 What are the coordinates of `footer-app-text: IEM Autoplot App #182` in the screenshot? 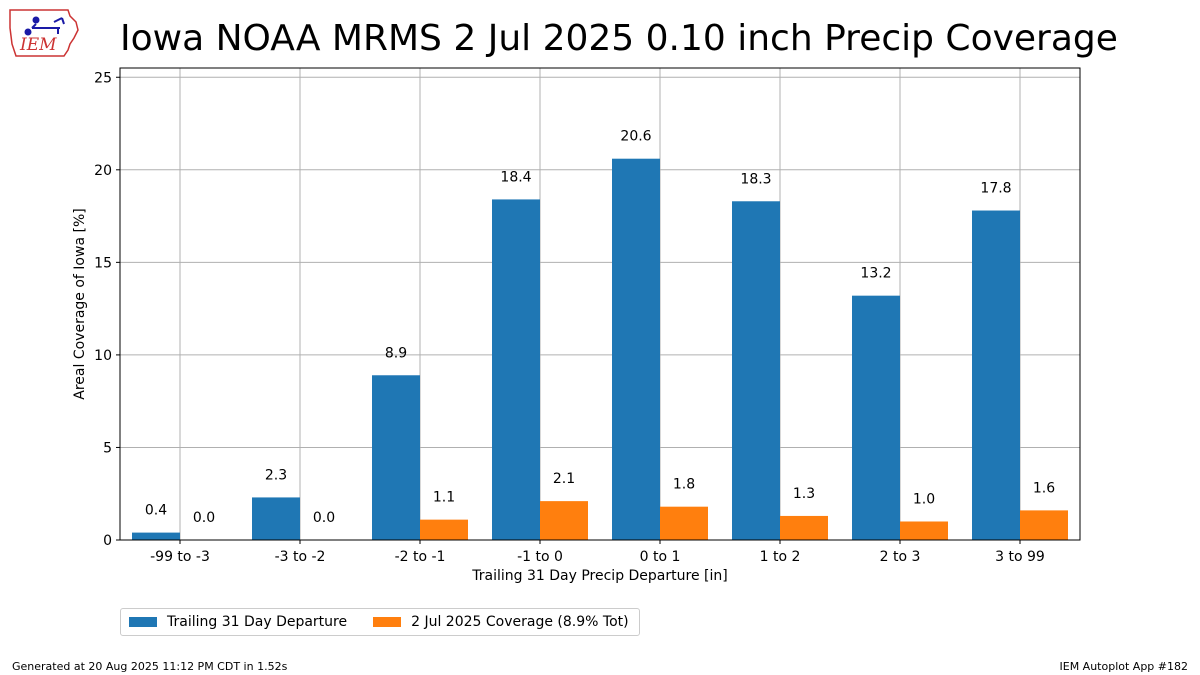 It's located at (1124, 666).